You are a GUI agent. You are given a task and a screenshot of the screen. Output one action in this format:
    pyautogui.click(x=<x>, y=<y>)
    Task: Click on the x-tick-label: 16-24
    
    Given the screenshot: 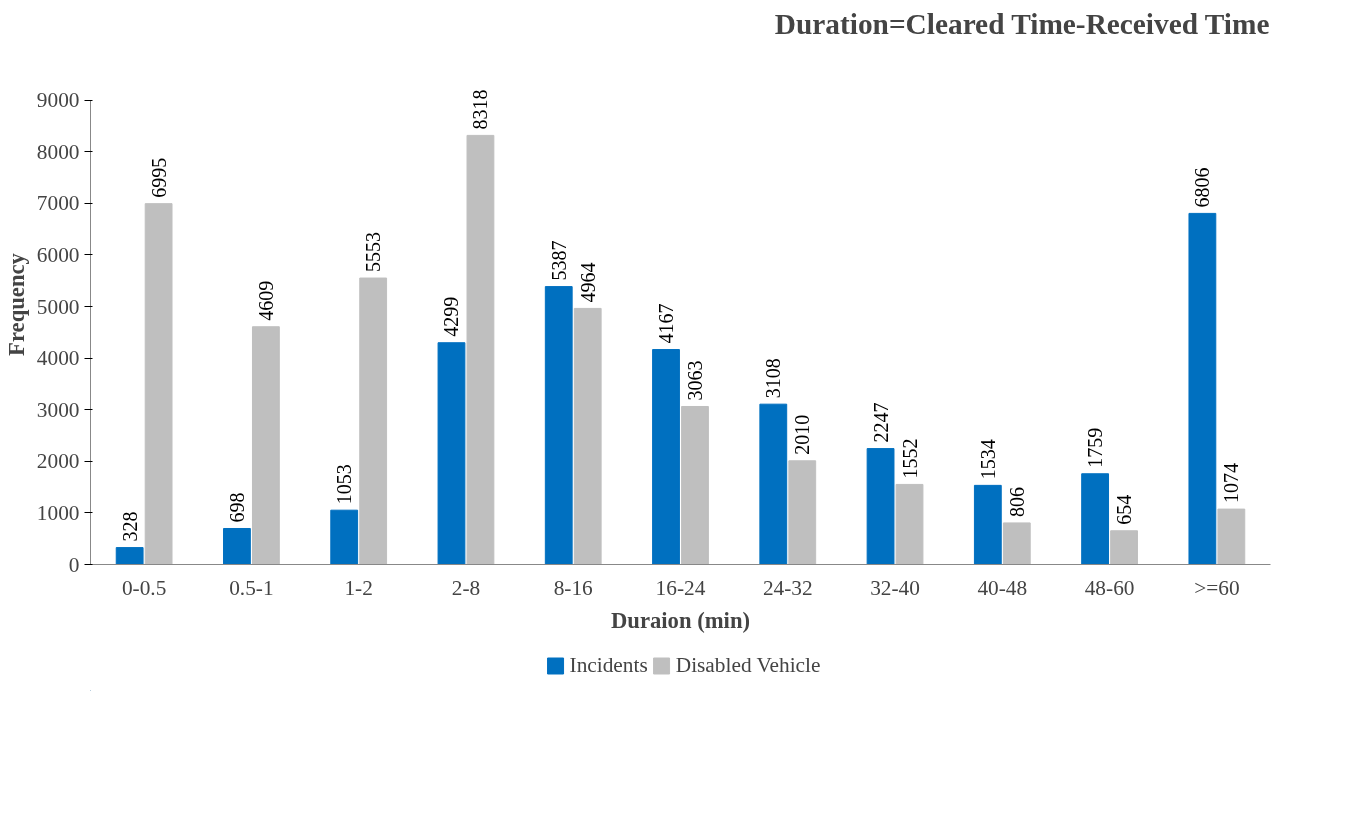 What is the action you would take?
    pyautogui.click(x=680, y=587)
    